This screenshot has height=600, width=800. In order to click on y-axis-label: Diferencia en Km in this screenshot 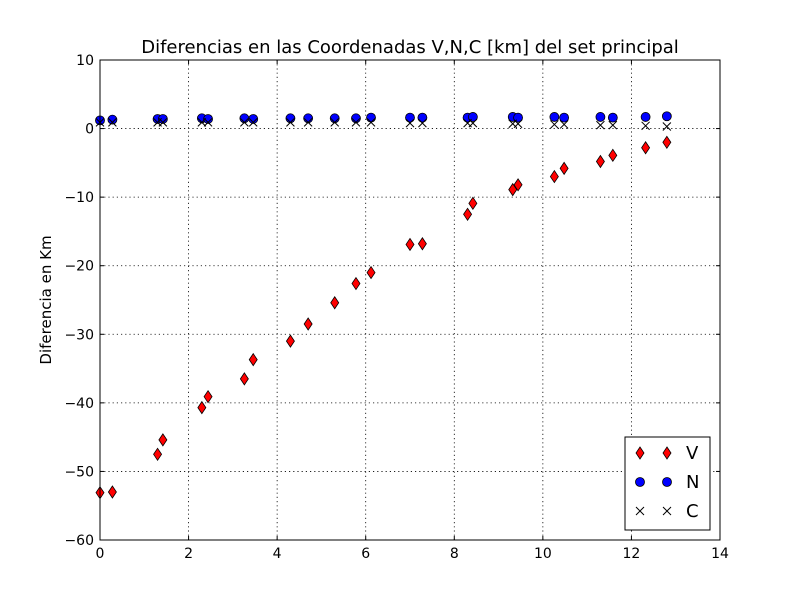, I will do `click(46, 299)`.